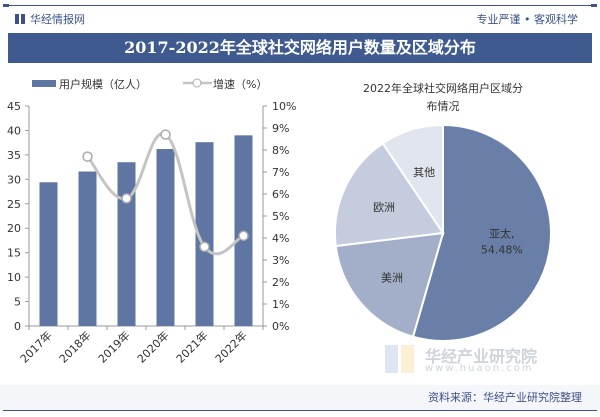 Image resolution: width=600 pixels, height=417 pixels. What do you see at coordinates (280, 172) in the screenshot?
I see `y2-tick-label: 7%` at bounding box center [280, 172].